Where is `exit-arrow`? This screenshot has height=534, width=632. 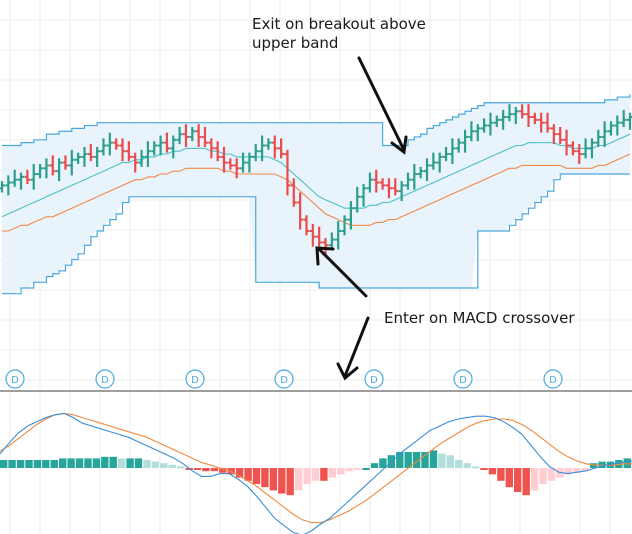
exit-arrow is located at coordinates (382, 105).